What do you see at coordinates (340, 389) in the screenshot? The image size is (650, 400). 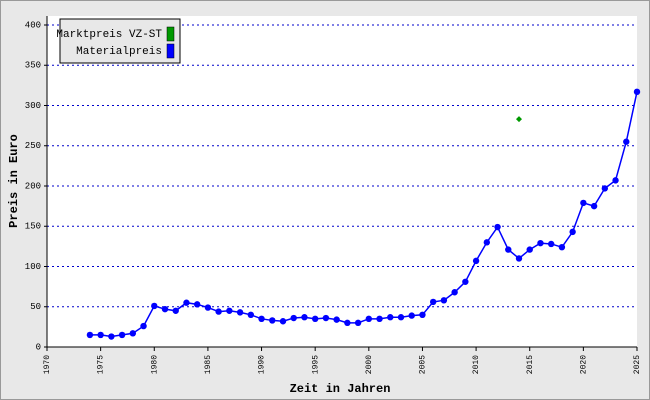 I see `x-axis-title: Zeit in Jahren` at bounding box center [340, 389].